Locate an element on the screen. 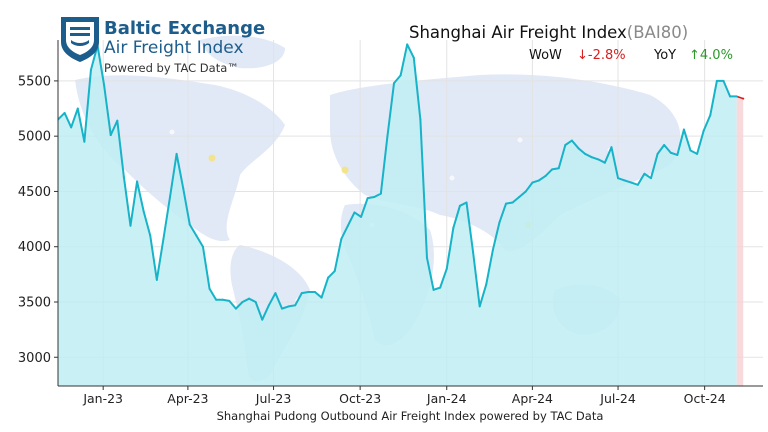  x-tick-label: Jan-24 is located at coordinates (446, 398).